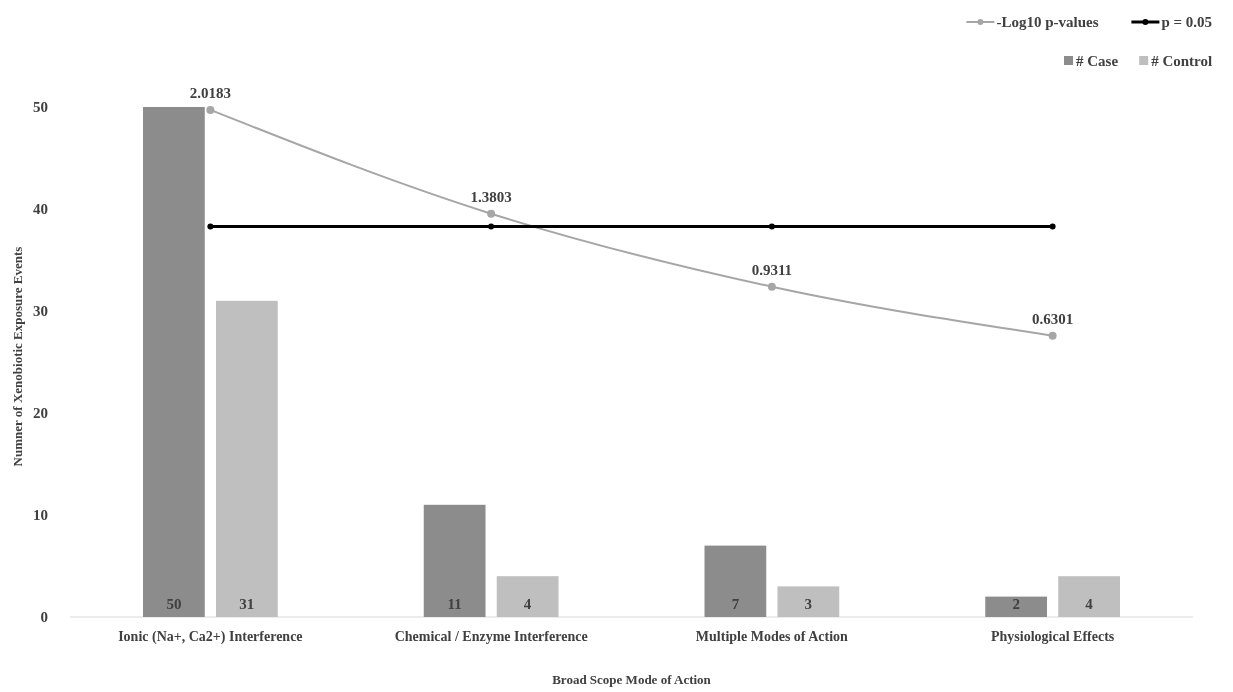 Image resolution: width=1233 pixels, height=692 pixels. I want to click on data-label: 0.9311, so click(772, 269).